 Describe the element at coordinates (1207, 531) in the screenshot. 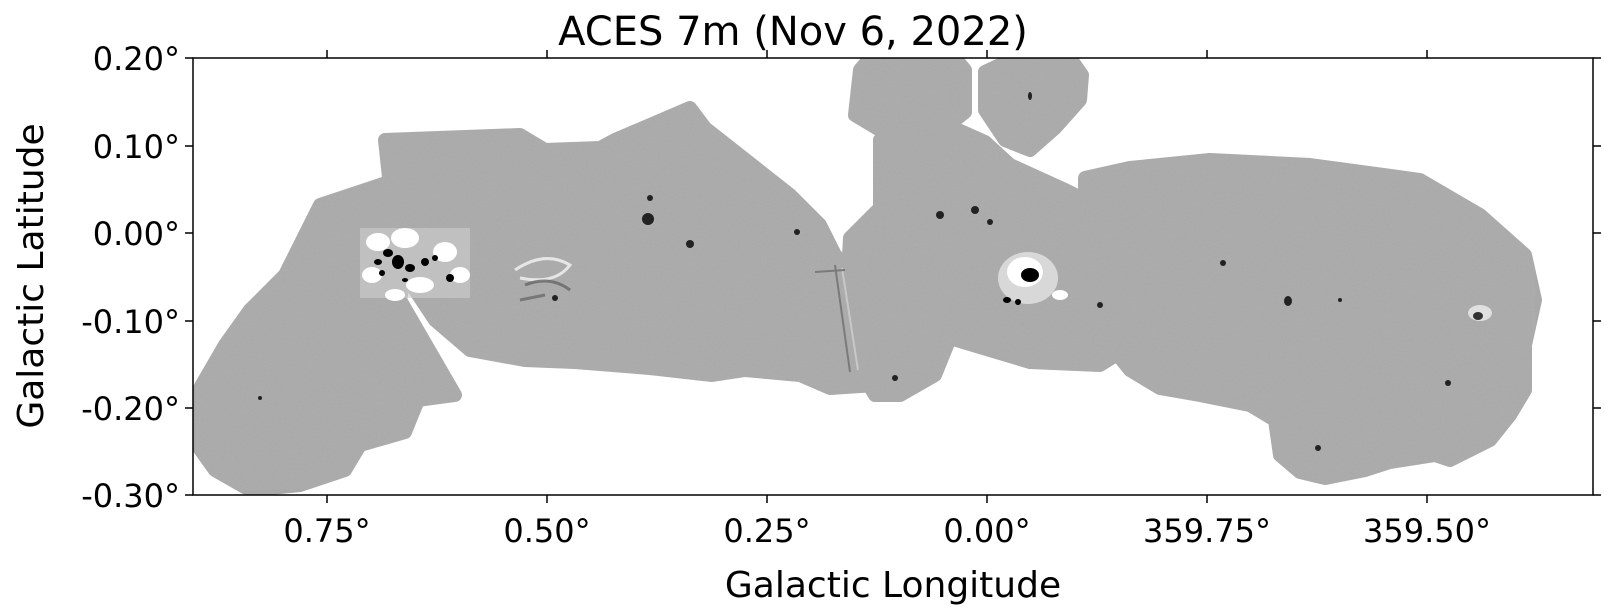

I see `x-tick-label: 359.75°` at that location.